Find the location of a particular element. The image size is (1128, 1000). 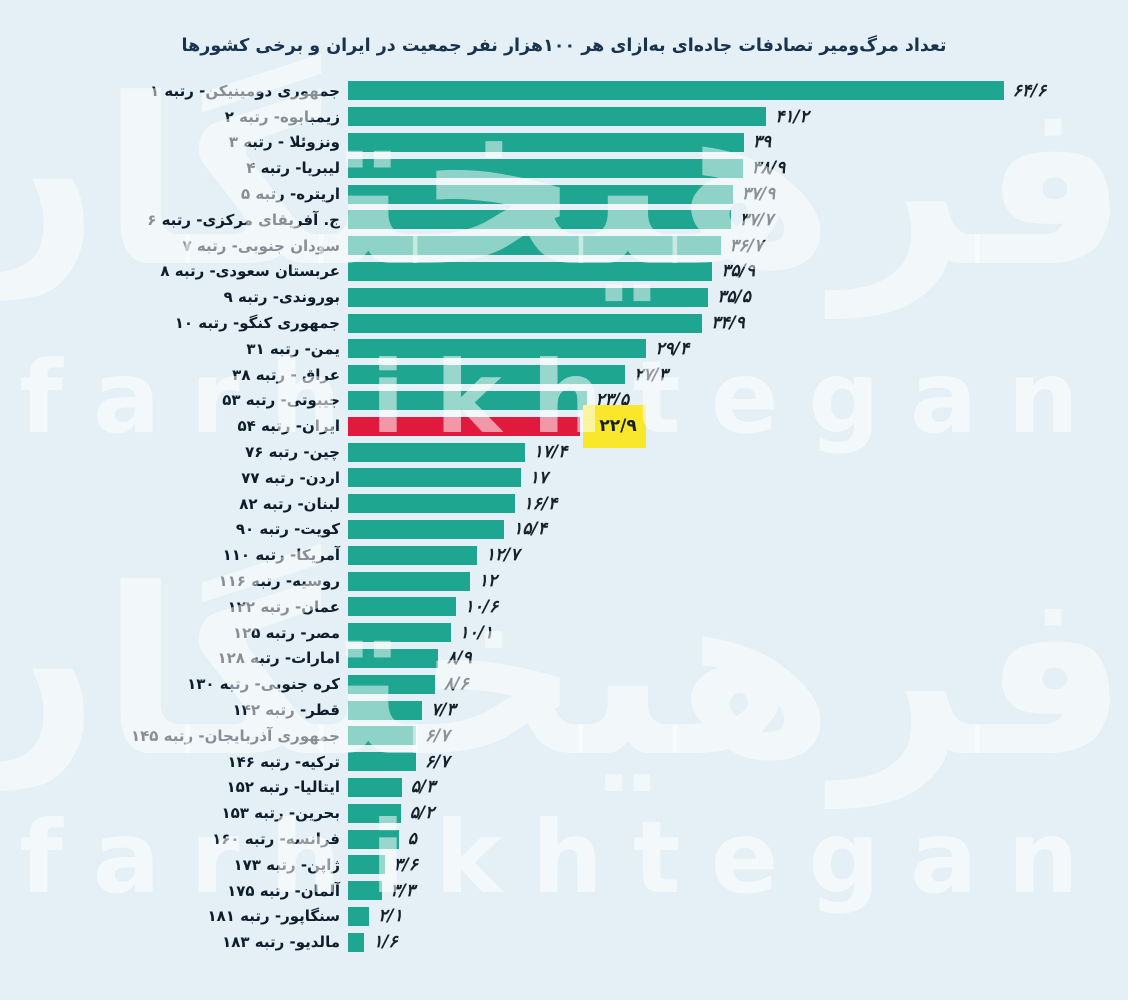

chart-row: سودان جنوبی- رتبه ۷ ۳۶/۷ is located at coordinates (564, 246).